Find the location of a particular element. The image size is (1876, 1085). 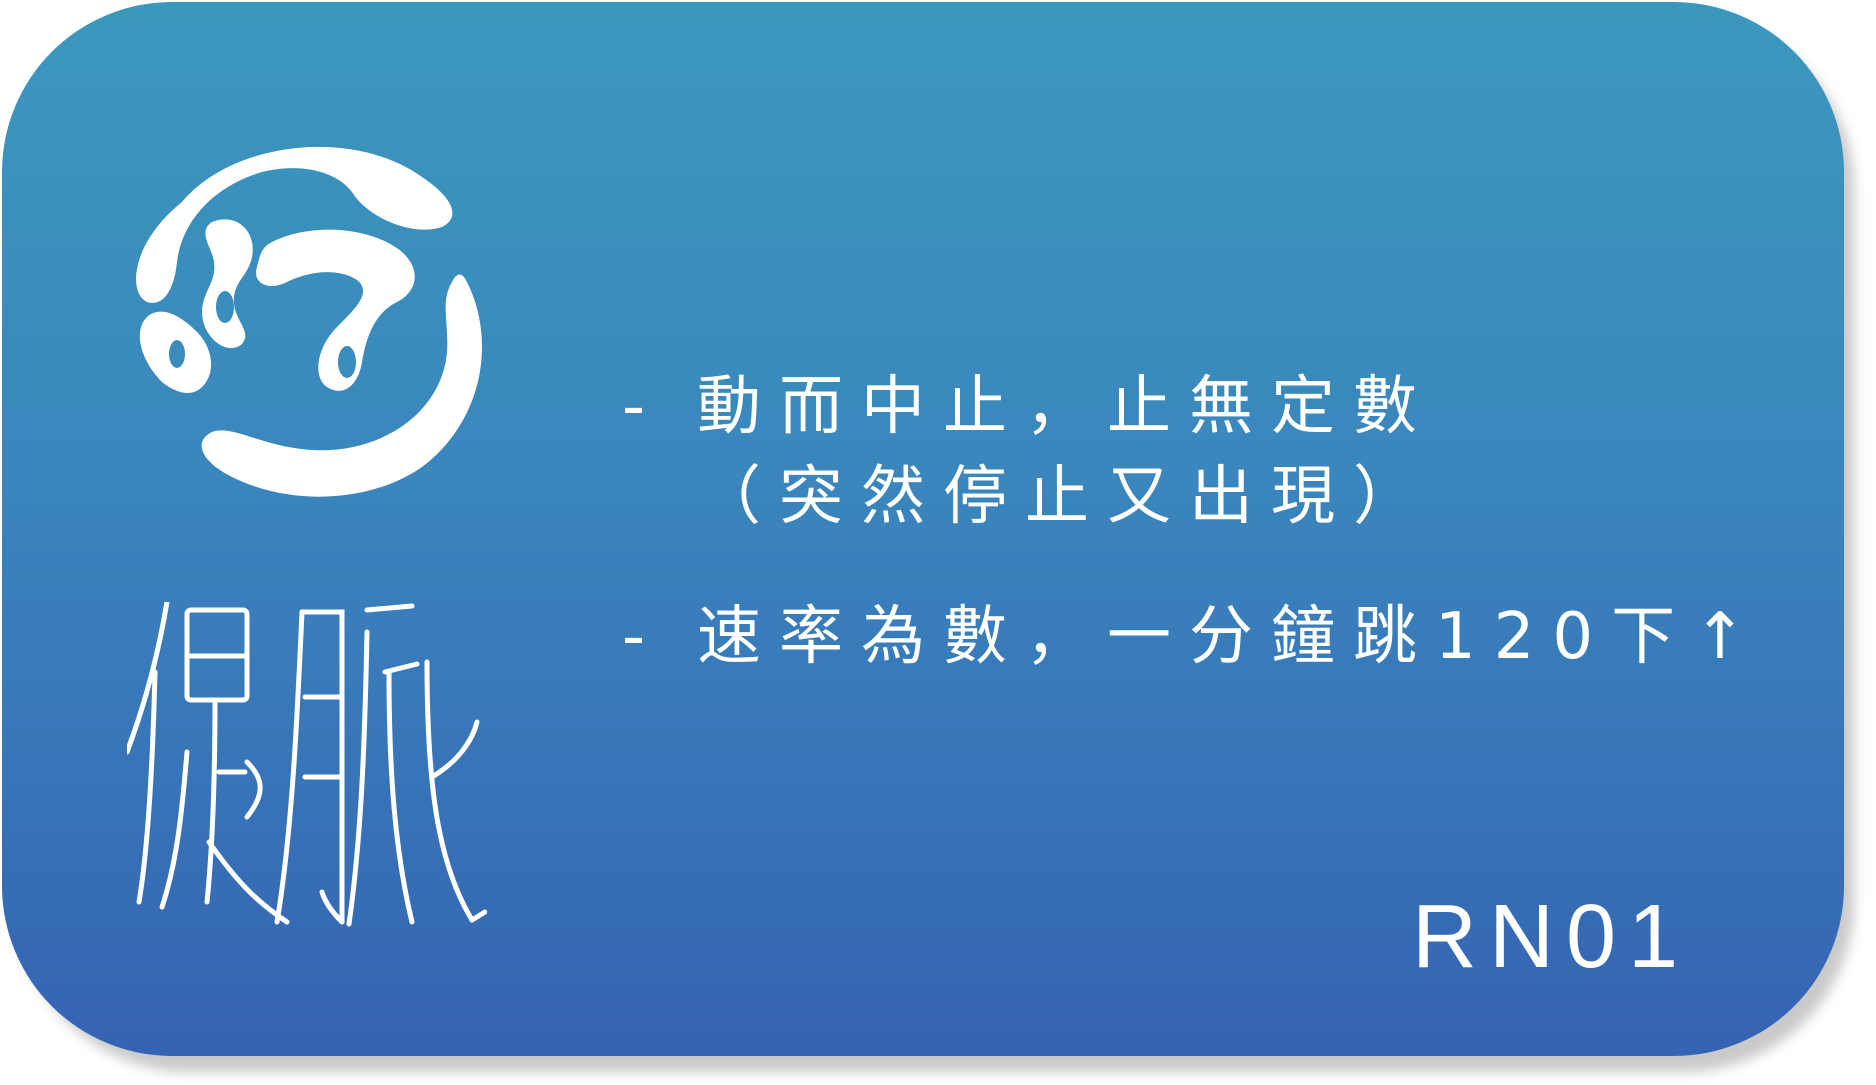

title-calligraphy is located at coordinates (307, 764).